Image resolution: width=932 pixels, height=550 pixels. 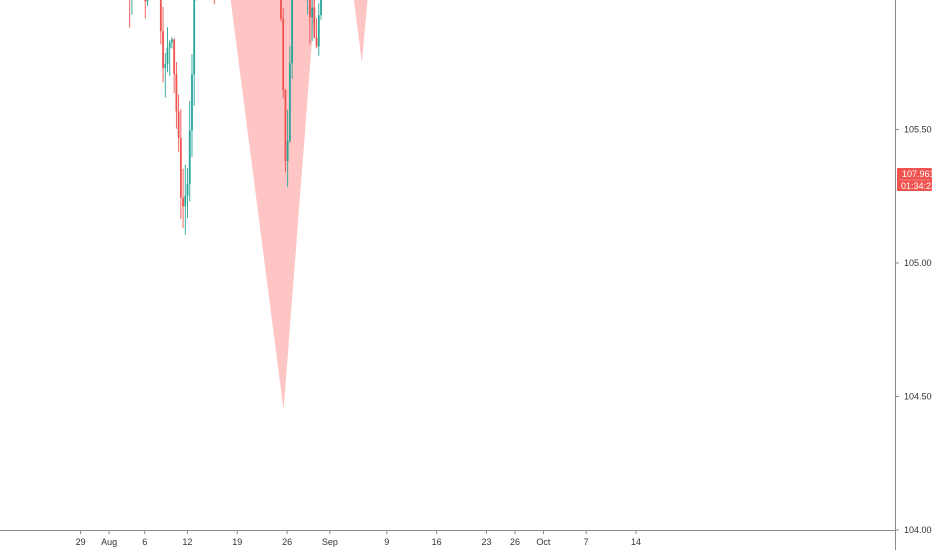 I want to click on pattern-triangle-xab, so click(x=273, y=205).